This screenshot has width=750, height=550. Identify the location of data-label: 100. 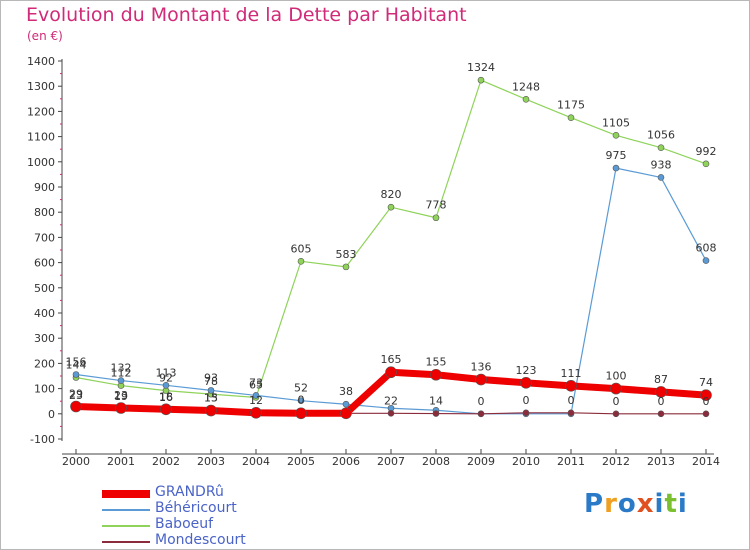
(616, 376).